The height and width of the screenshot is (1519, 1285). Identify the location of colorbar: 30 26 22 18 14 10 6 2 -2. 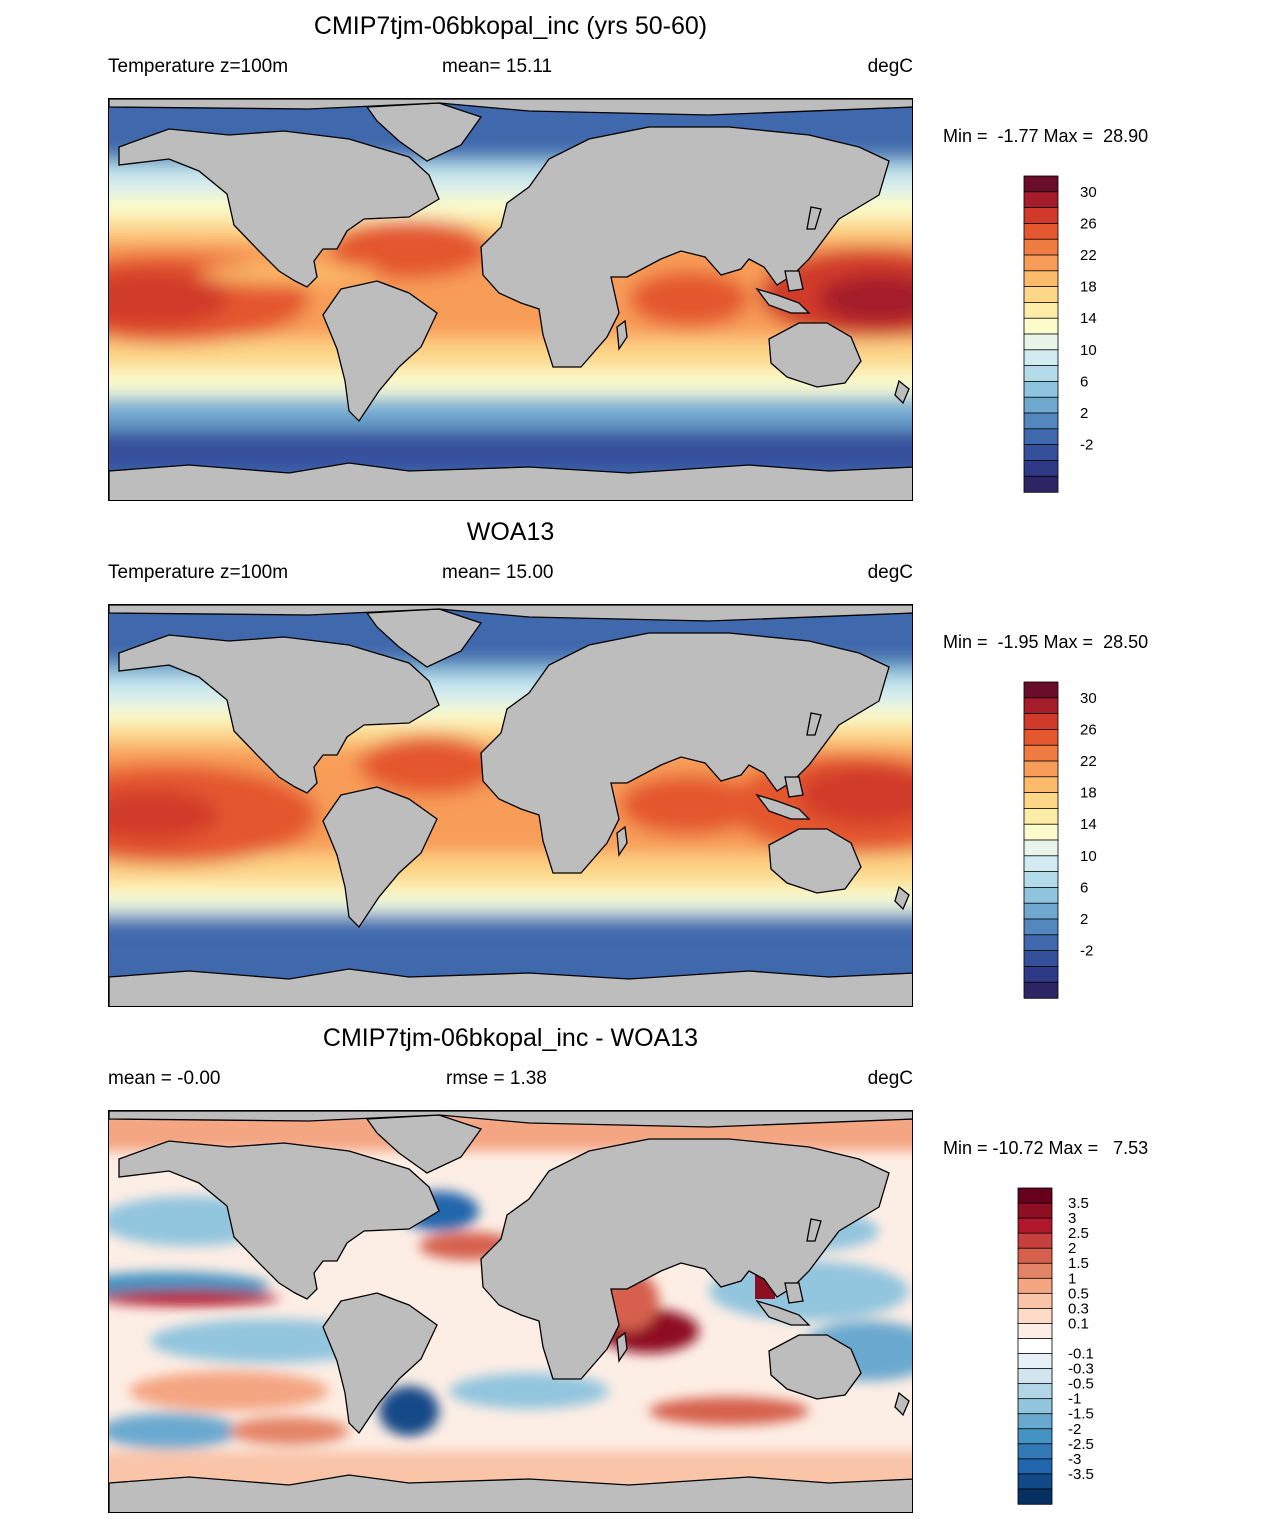
(1082, 335).